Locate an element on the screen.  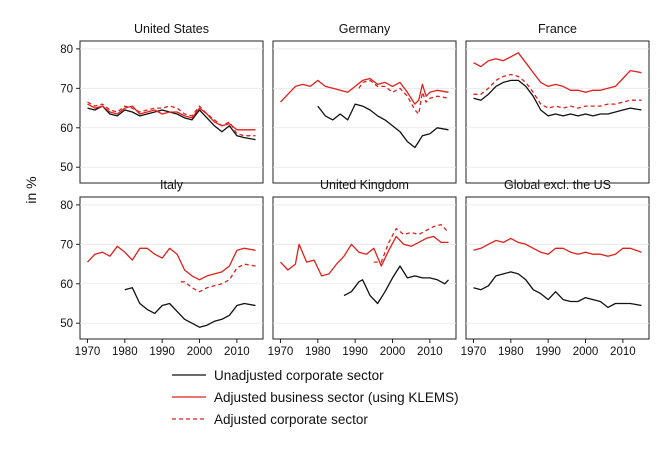
legend-item-adjusted-corporate-sector: Adjusted corporate sector is located at coordinates (270, 419).